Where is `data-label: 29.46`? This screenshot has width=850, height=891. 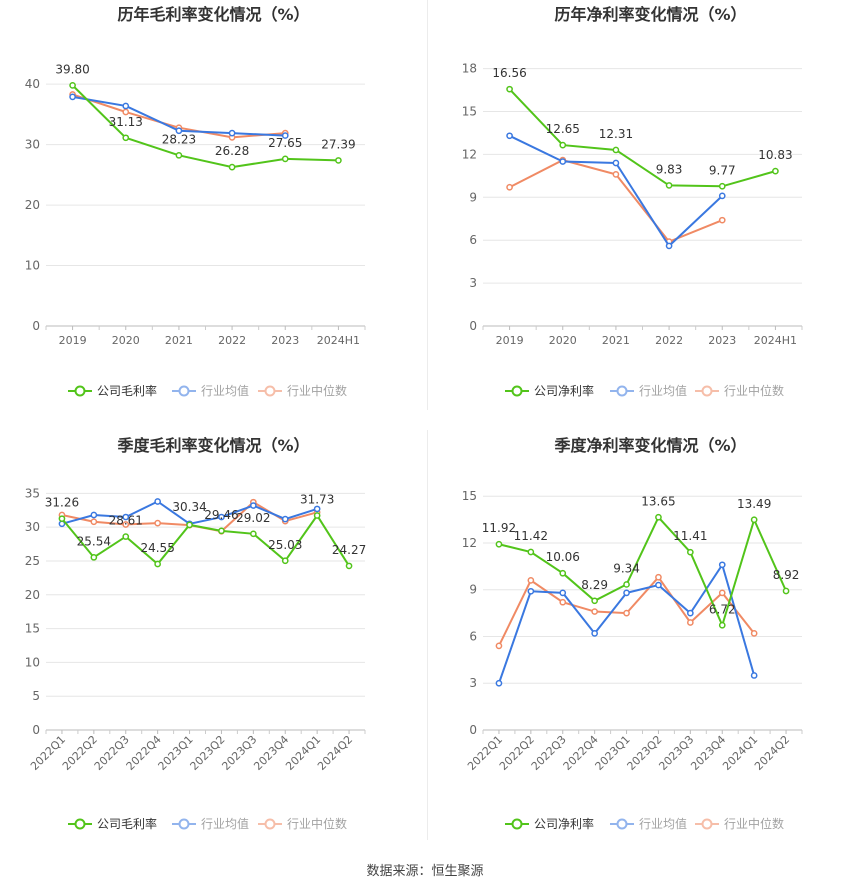
data-label: 29.46 is located at coordinates (221, 515).